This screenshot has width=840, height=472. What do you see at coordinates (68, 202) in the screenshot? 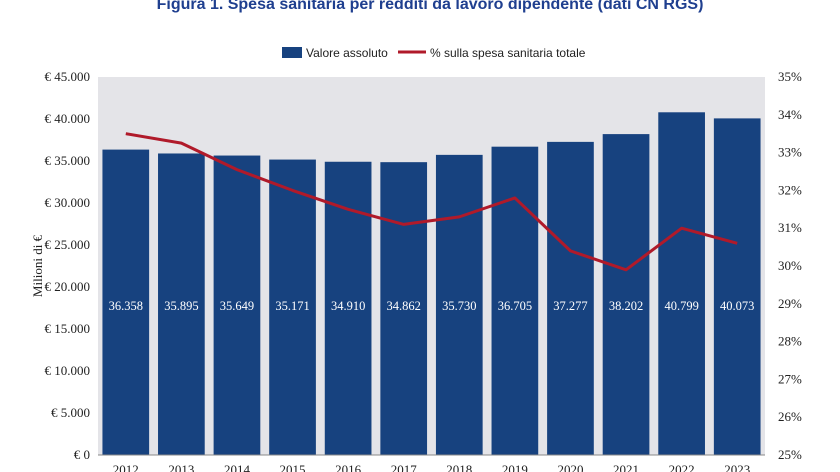
I see `y-tick-label: € 30.000` at bounding box center [68, 202].